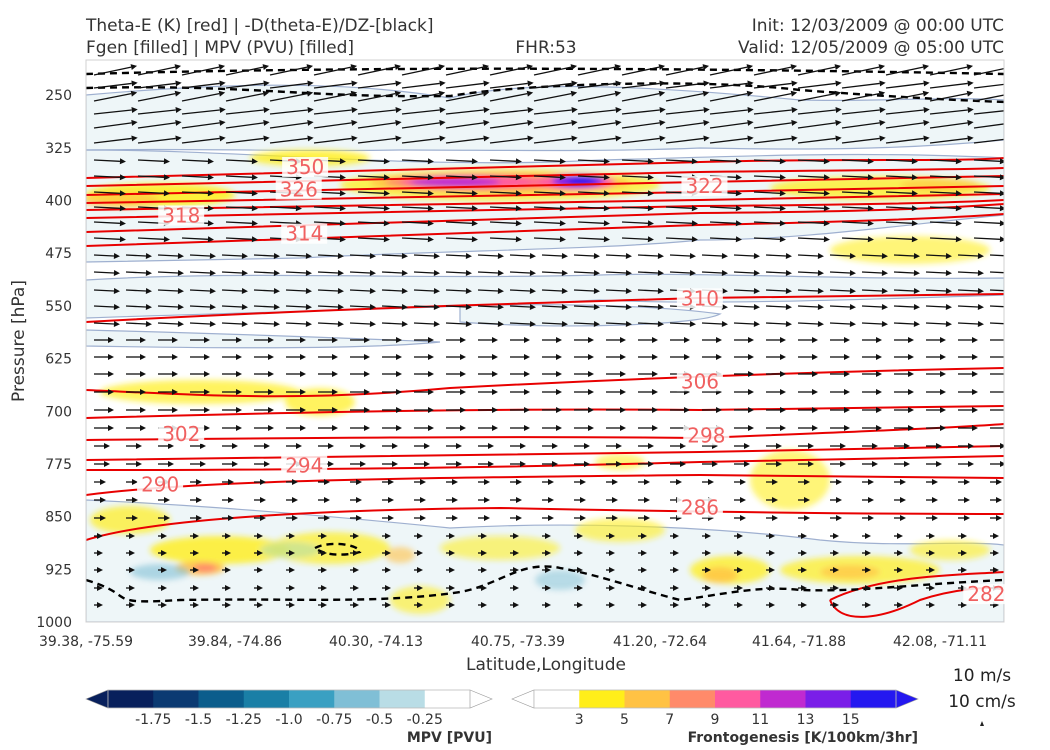  Describe the element at coordinates (704, 186) in the screenshot. I see `contour-label: 322` at that location.